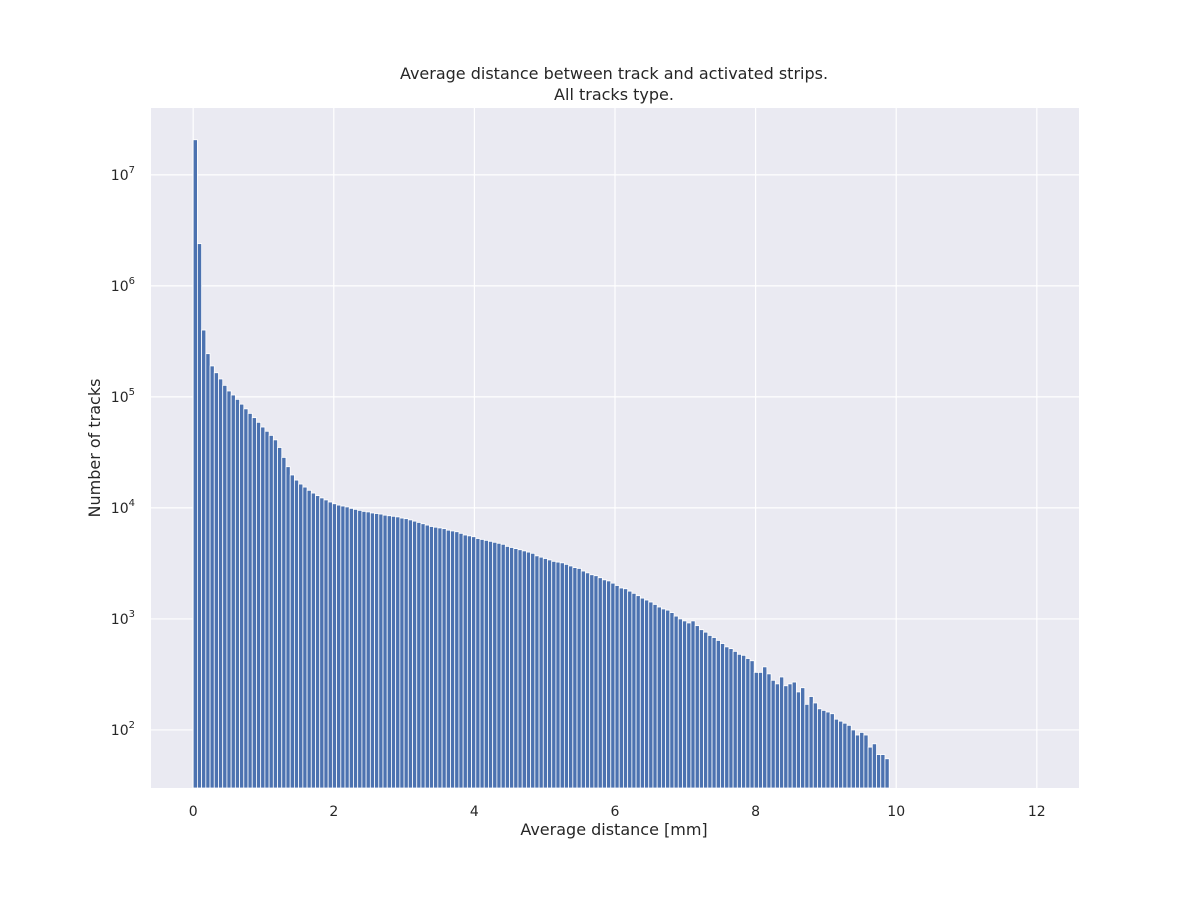 Image resolution: width=1200 pixels, height=900 pixels. Describe the element at coordinates (333, 812) in the screenshot. I see `x-tick-label: 2` at that location.